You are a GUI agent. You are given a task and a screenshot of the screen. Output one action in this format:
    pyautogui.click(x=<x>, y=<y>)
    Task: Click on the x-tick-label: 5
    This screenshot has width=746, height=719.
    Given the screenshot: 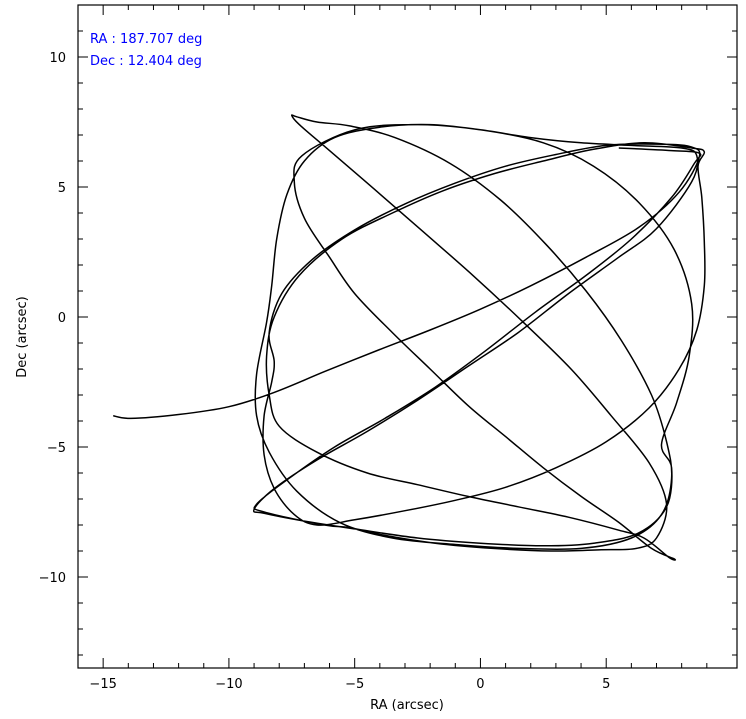 What is the action you would take?
    pyautogui.click(x=606, y=684)
    